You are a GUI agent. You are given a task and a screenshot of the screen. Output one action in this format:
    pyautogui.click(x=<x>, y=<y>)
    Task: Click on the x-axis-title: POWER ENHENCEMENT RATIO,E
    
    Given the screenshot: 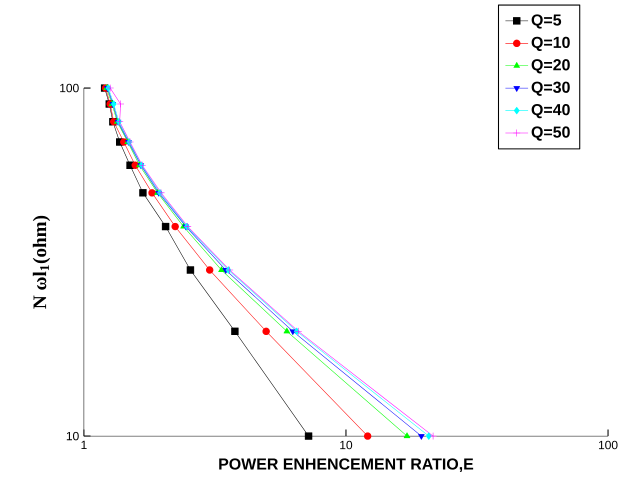 What is the action you would take?
    pyautogui.click(x=346, y=465)
    